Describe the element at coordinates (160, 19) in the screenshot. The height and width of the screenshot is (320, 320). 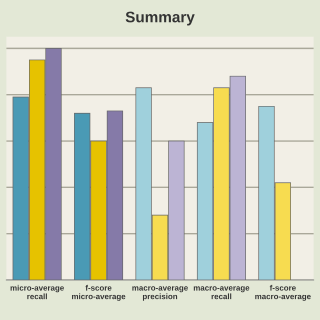
I see `chart-title: Summary` at that location.